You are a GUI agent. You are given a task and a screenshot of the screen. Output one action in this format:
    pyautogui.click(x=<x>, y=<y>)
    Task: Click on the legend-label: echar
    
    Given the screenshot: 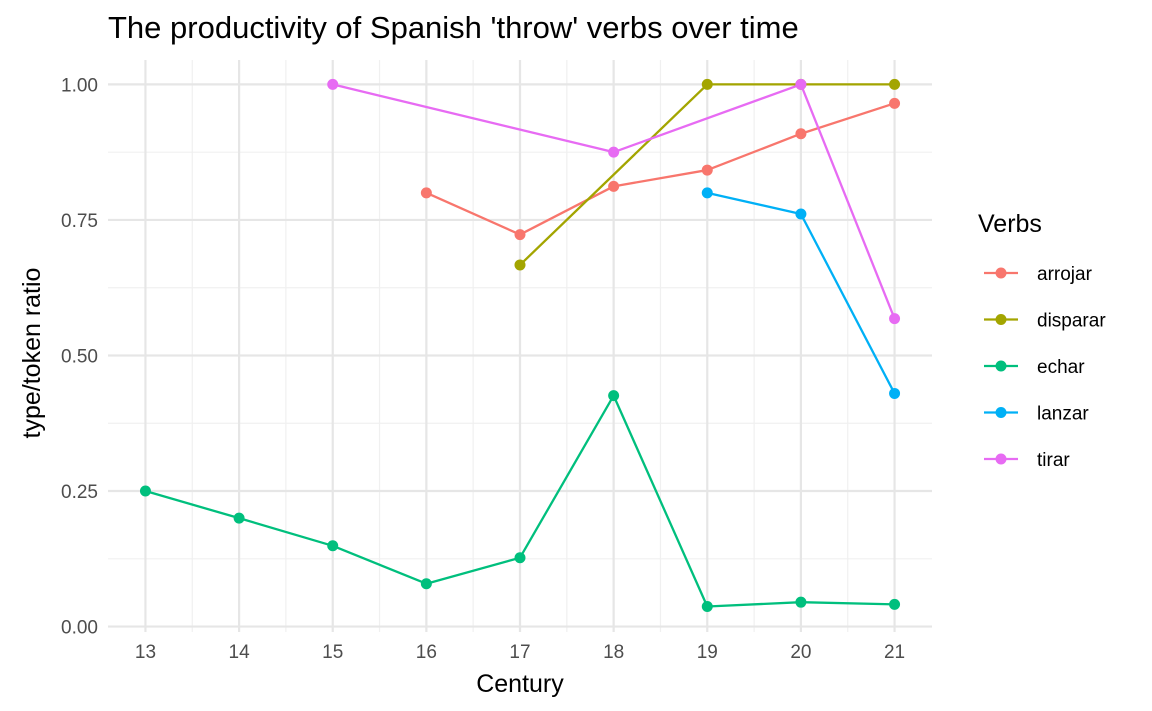 What is the action you would take?
    pyautogui.click(x=1061, y=367)
    